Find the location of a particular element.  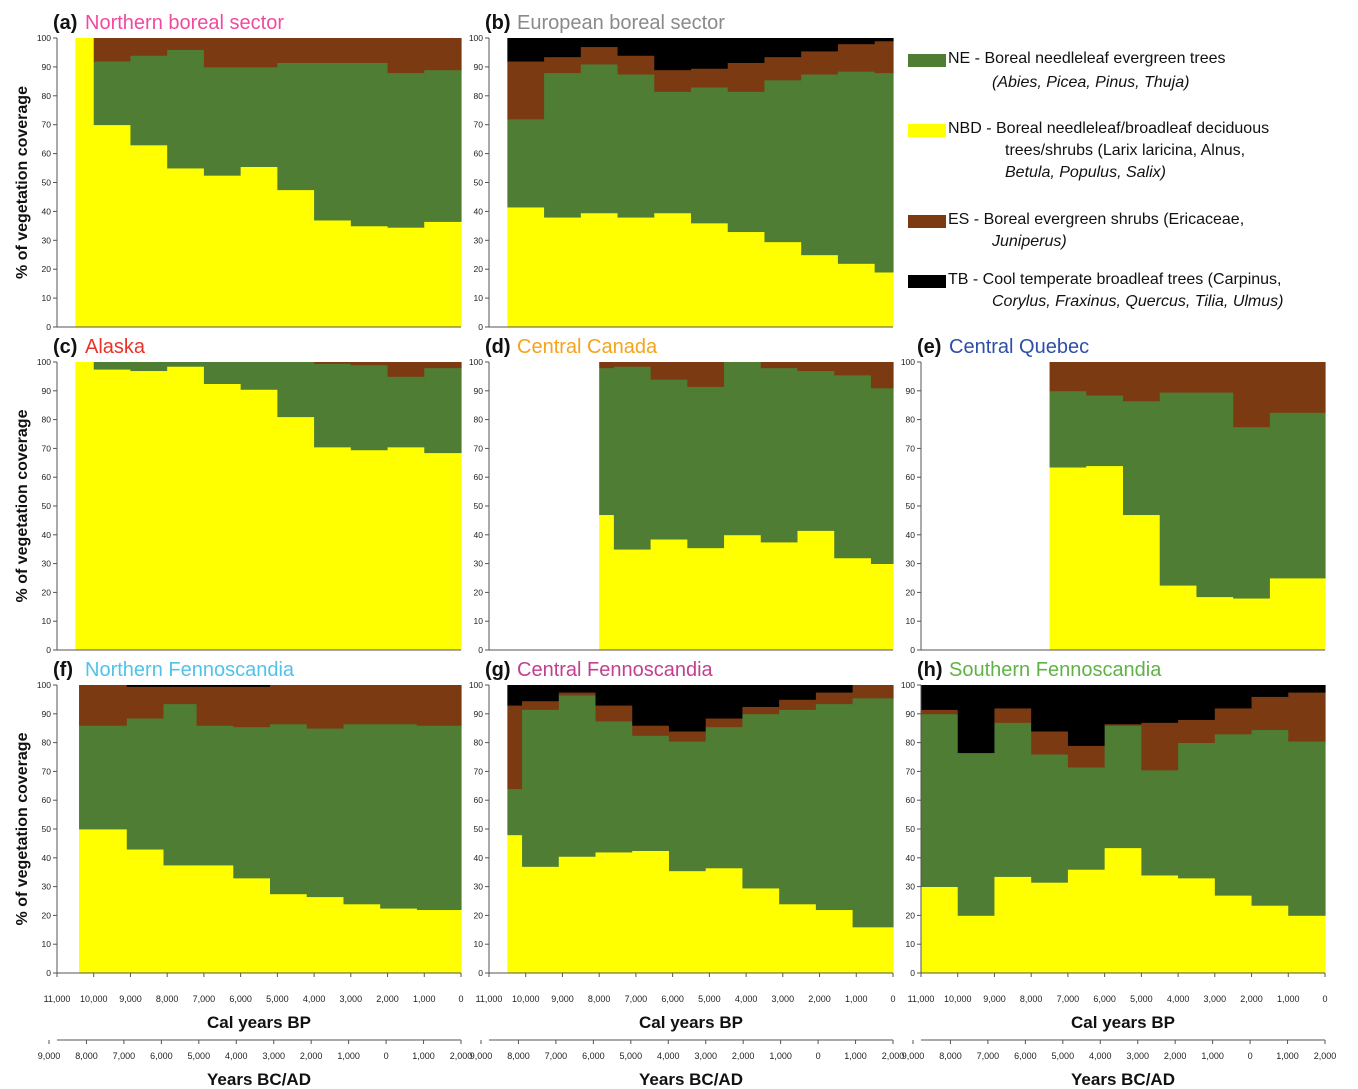

panel-d-letter: (d) is located at coordinates (498, 347).